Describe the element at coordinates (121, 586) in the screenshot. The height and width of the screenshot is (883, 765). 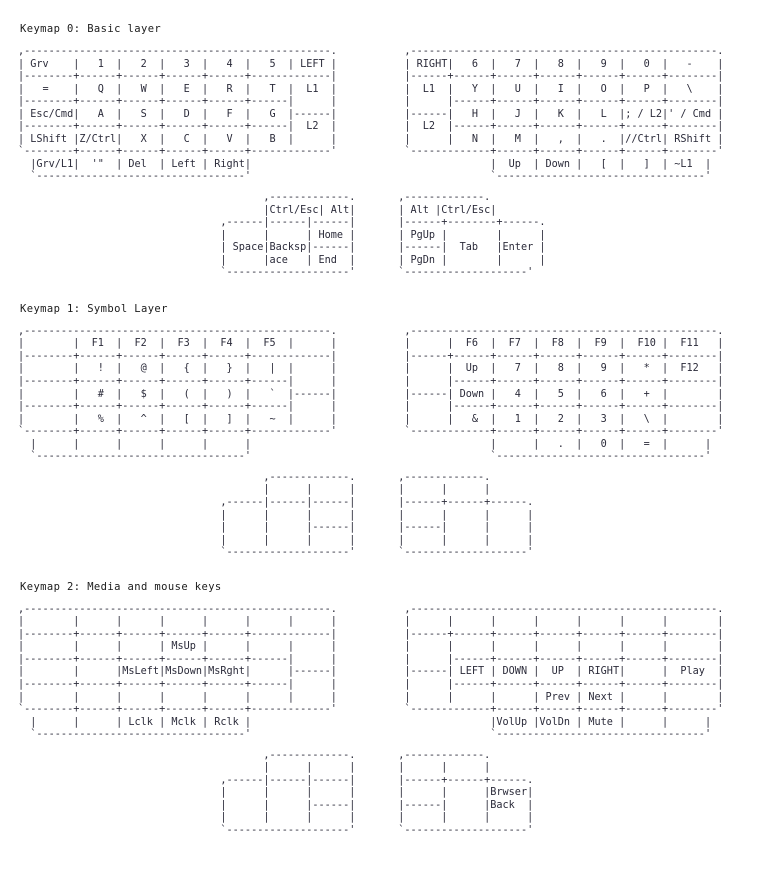
I see `keymap-title-2: Keymap 2: Media and mouse keys` at that location.